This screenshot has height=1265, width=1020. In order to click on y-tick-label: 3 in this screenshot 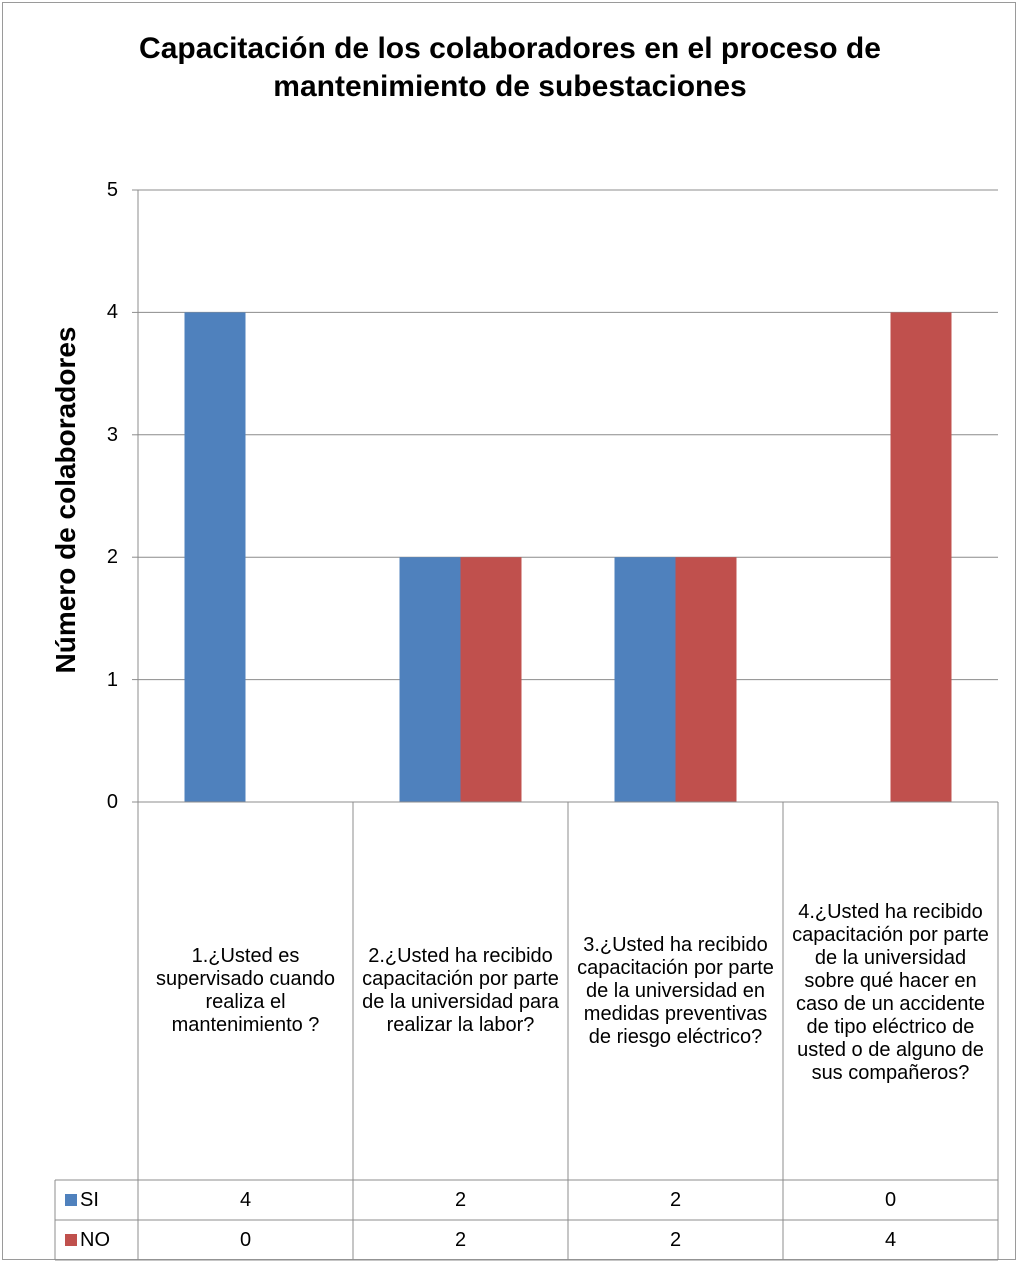, I will do `click(112, 434)`.